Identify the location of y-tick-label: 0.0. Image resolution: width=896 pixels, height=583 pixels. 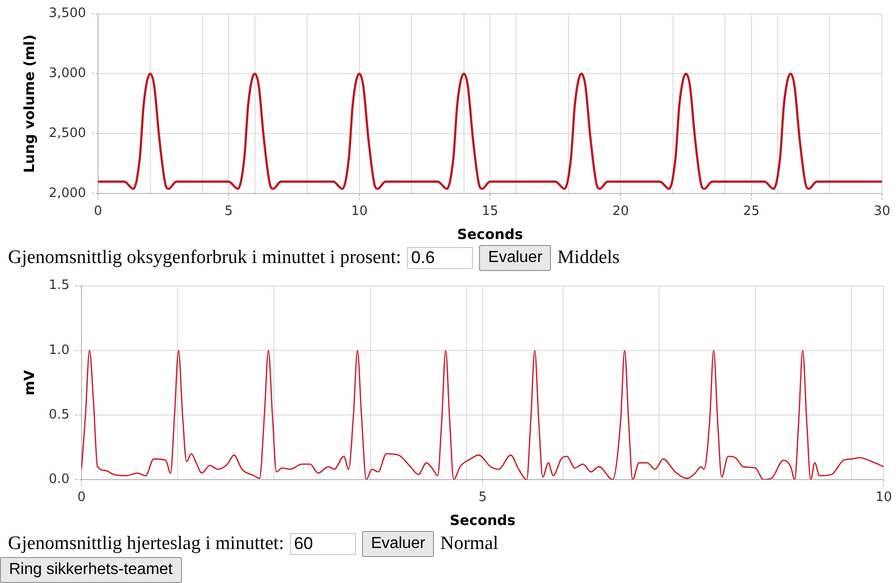
(59, 479).